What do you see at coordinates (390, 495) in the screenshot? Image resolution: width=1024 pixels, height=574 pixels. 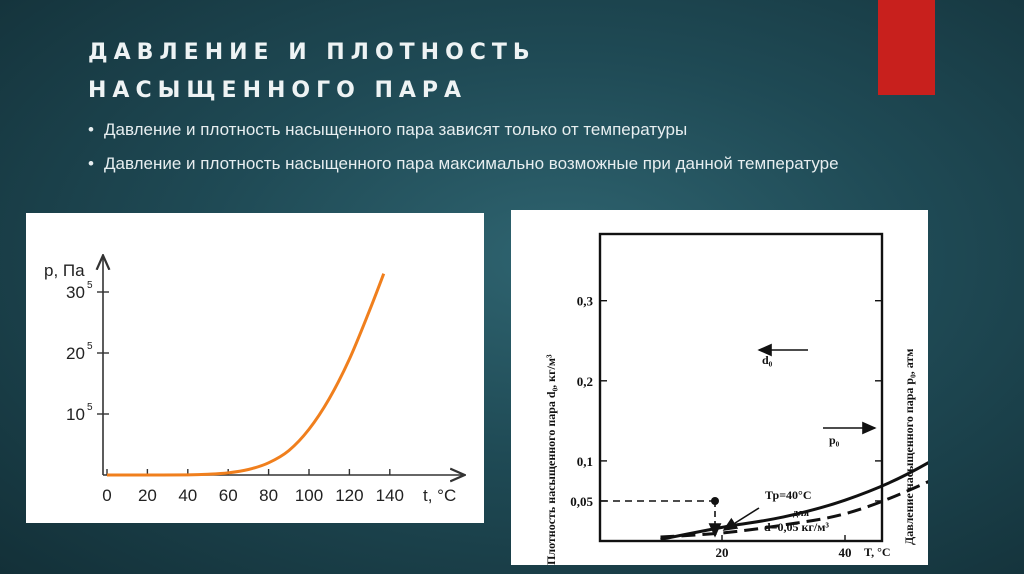 I see `x-tick-label: 140` at bounding box center [390, 495].